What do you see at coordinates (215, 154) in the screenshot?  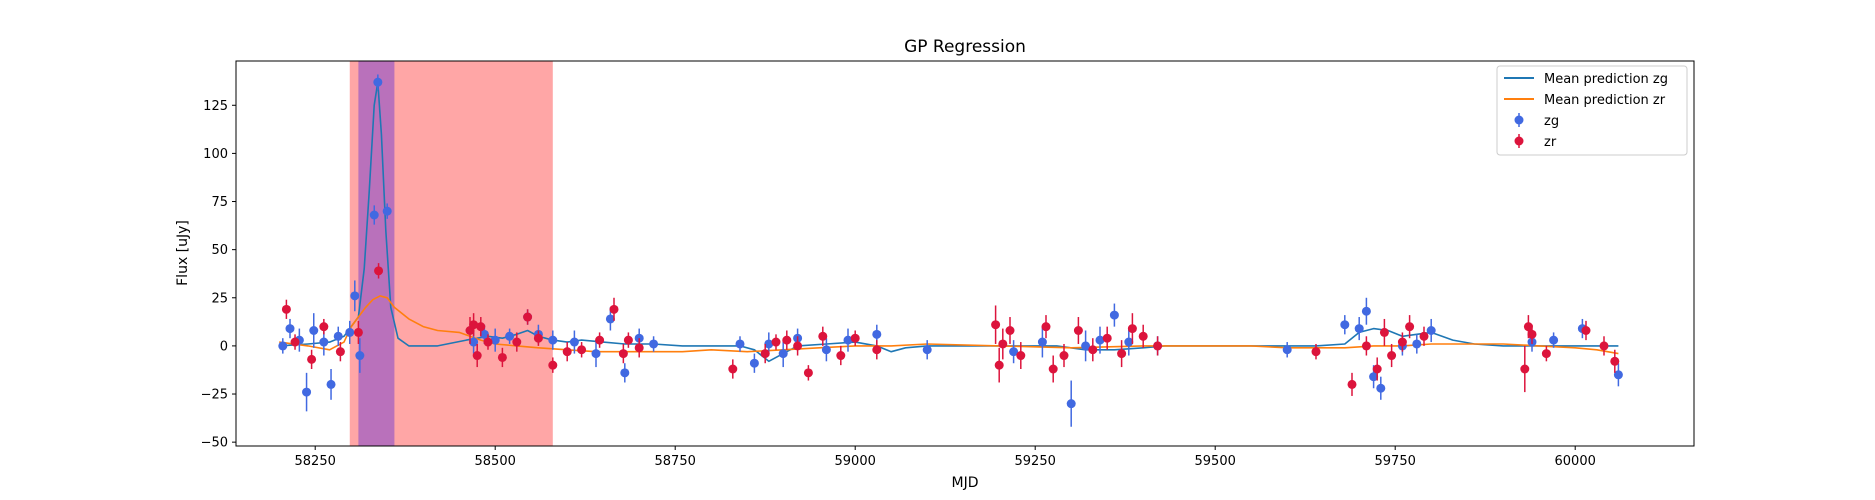 I see `y-tick-label: 100` at bounding box center [215, 154].